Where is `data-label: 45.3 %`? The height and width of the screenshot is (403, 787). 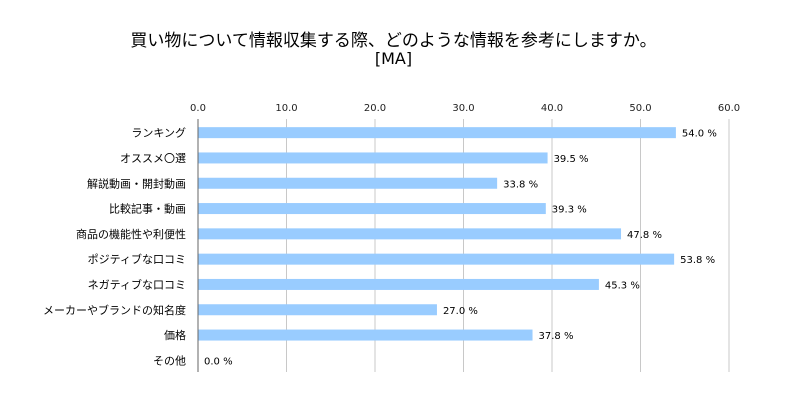 data-label: 45.3 % is located at coordinates (622, 285).